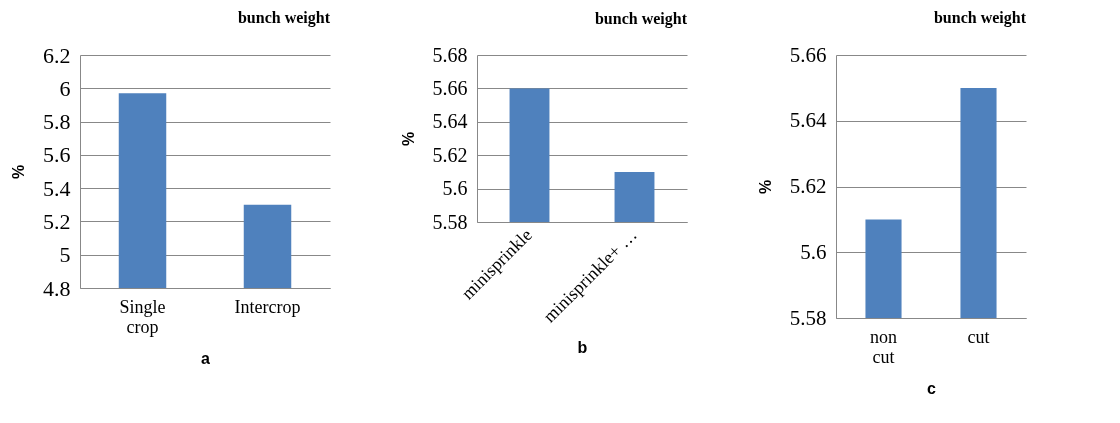 This screenshot has height=423, width=1120. Describe the element at coordinates (978, 336) in the screenshot. I see `x-tick-label: cut` at that location.